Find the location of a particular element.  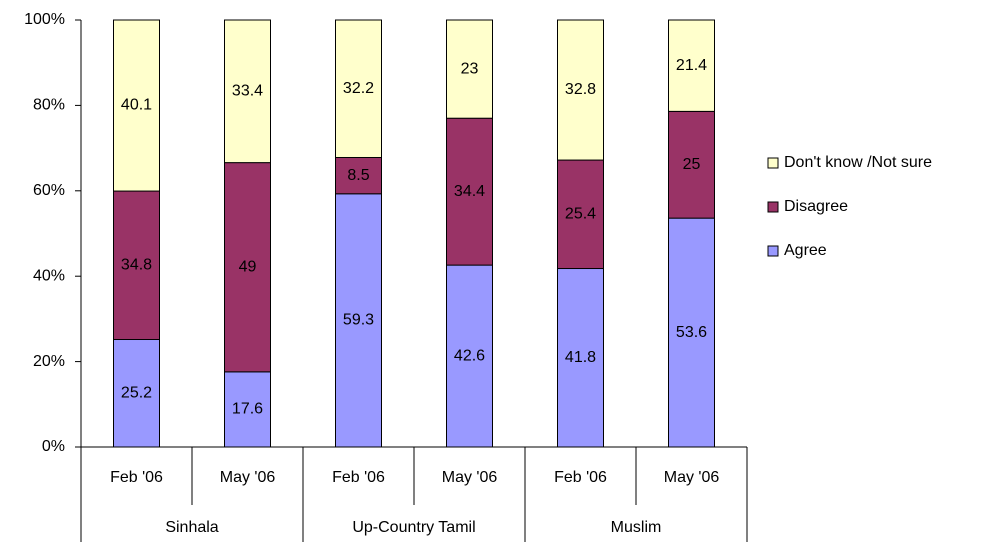

data-label: 32.8 is located at coordinates (580, 89).